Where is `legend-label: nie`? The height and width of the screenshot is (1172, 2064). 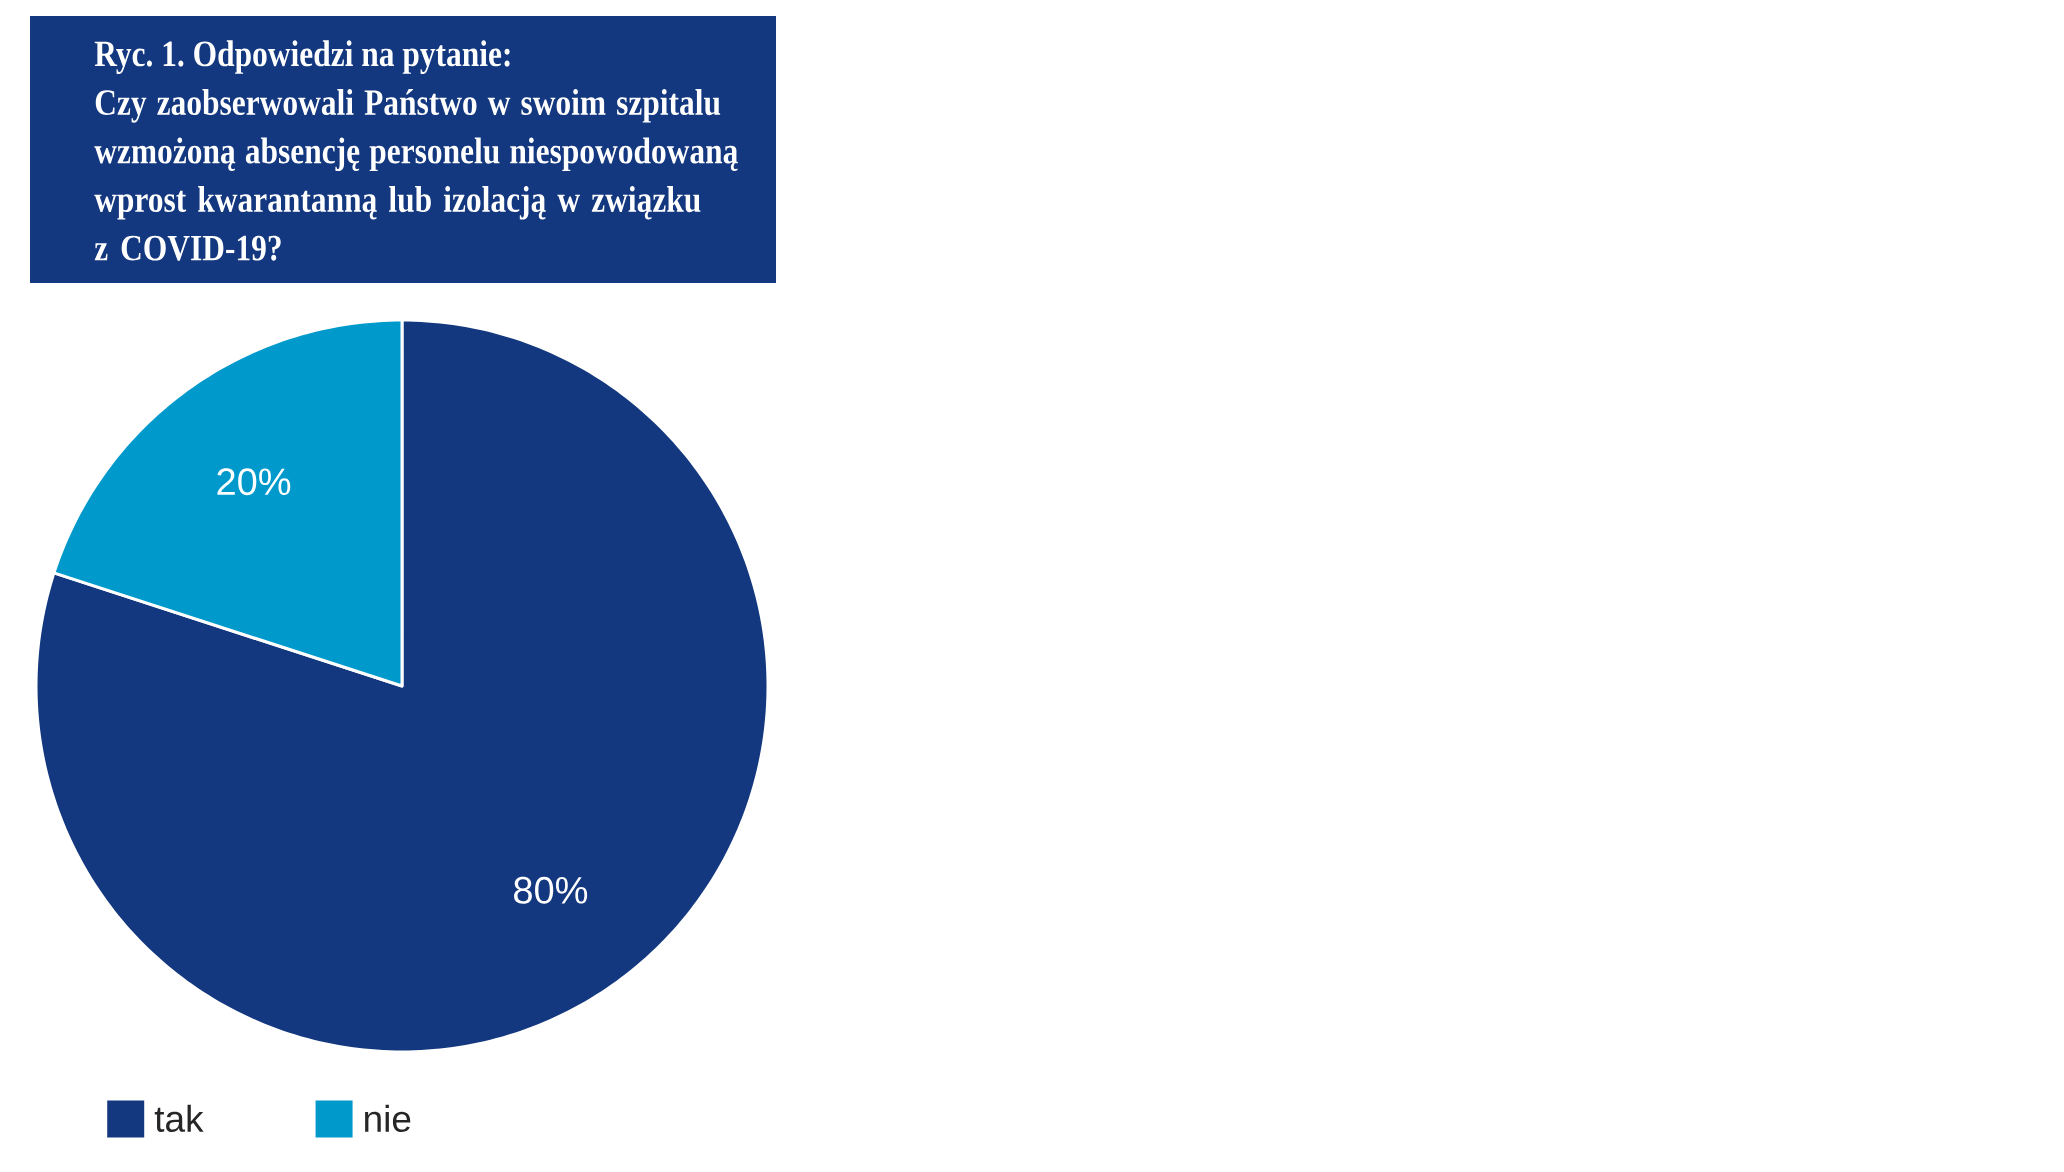 legend-label: nie is located at coordinates (388, 1118).